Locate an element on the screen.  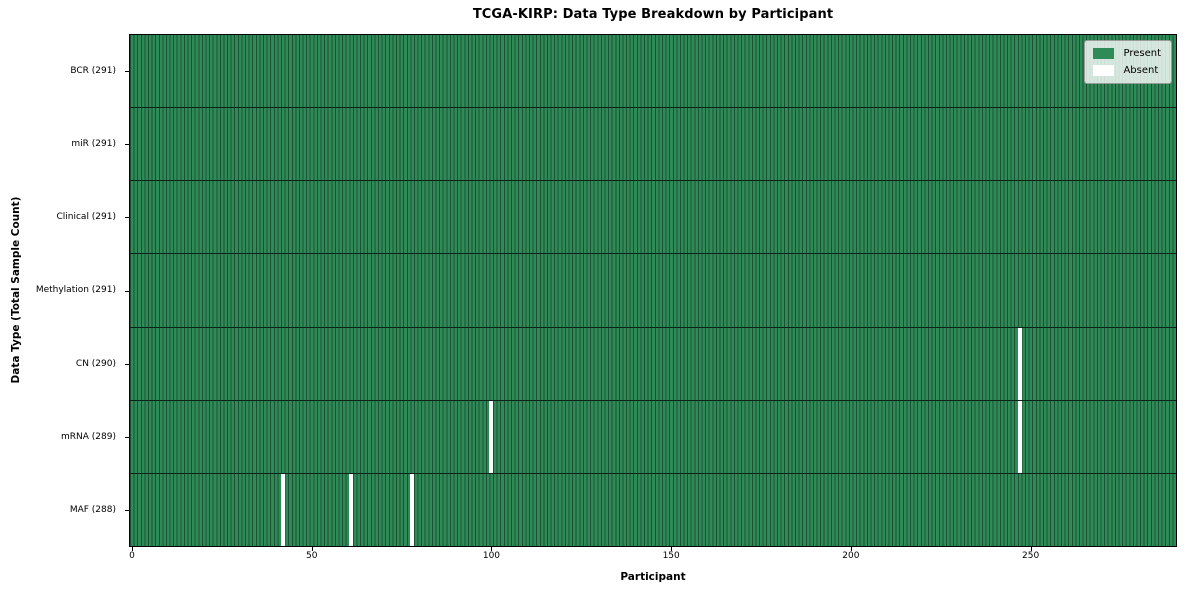
x-tick-label: 200 is located at coordinates (851, 556).